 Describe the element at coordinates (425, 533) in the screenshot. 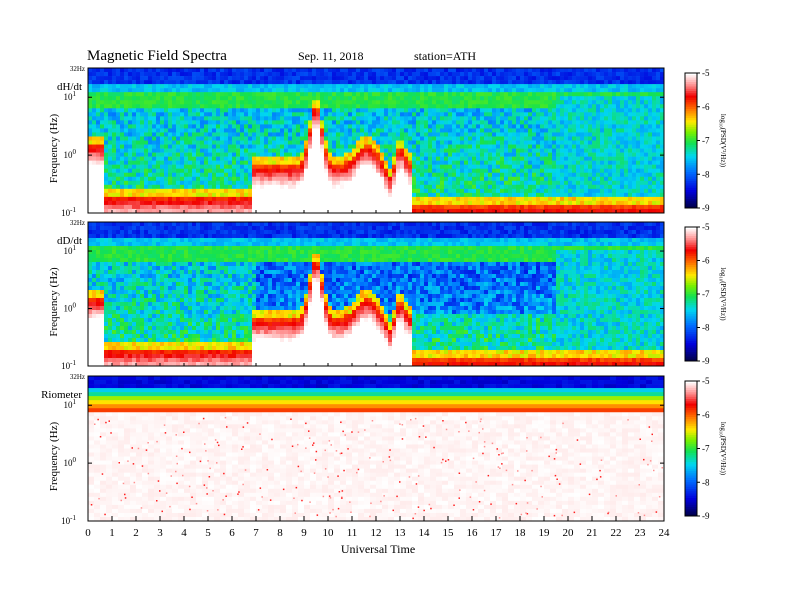

I see `xtick-14: 14` at that location.